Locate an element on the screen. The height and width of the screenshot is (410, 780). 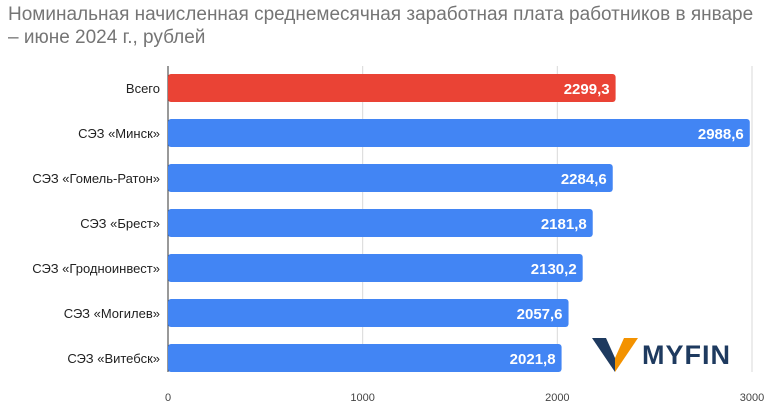
data-label: 2130,2 is located at coordinates (554, 269).